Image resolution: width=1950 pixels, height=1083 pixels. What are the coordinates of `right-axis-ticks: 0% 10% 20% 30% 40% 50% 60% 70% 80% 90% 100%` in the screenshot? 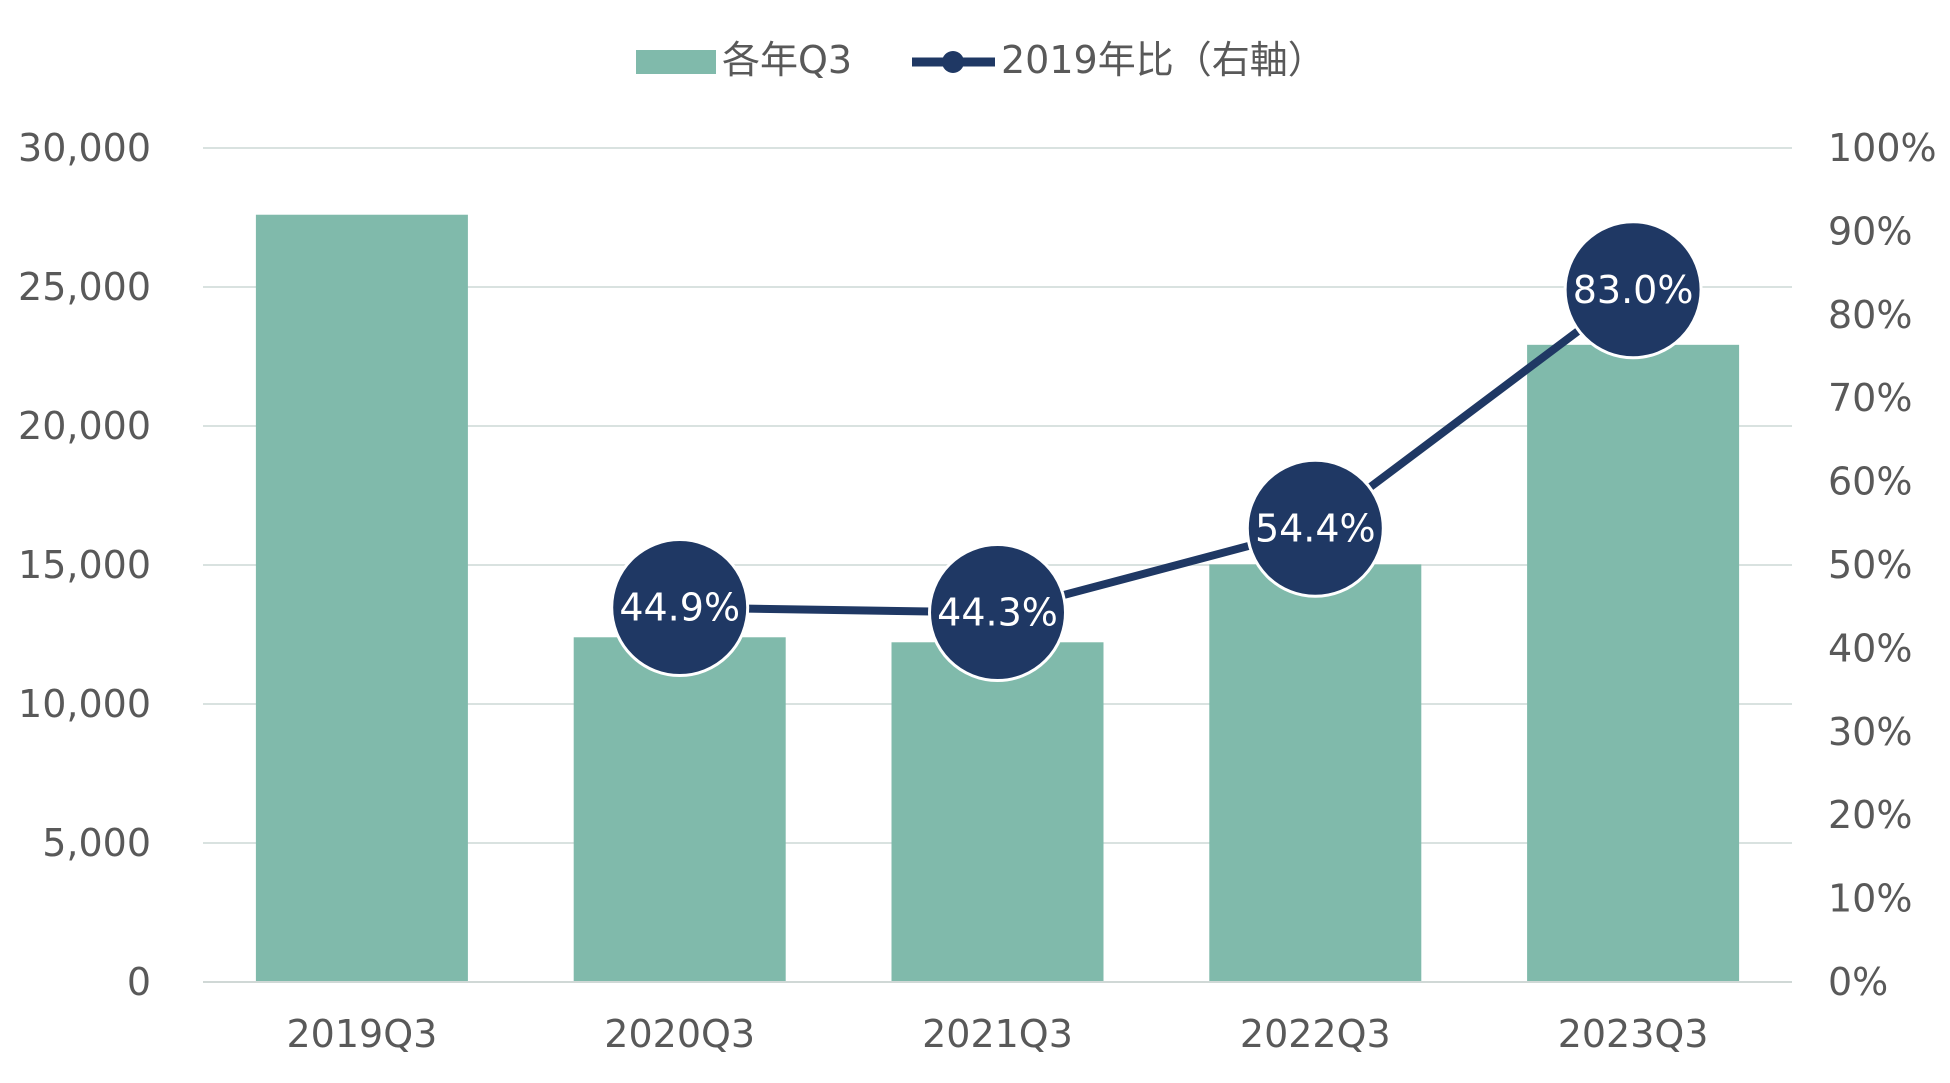 It's located at (1882, 565).